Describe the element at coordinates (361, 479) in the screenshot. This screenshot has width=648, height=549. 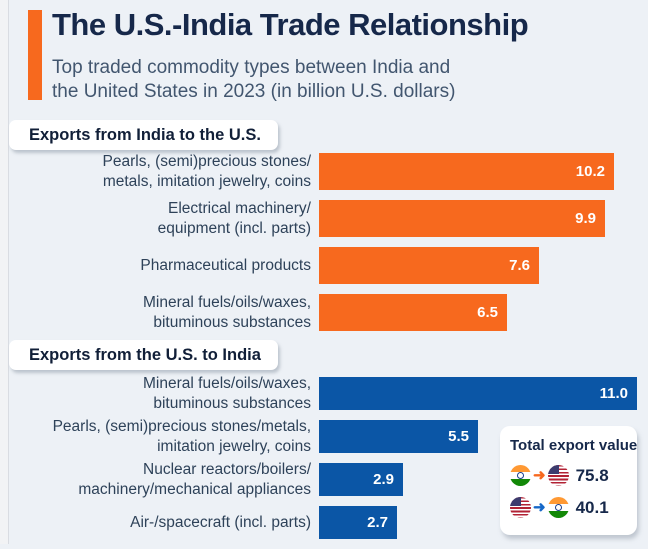
I see `bar-nuclear-reactors: 2.9` at that location.